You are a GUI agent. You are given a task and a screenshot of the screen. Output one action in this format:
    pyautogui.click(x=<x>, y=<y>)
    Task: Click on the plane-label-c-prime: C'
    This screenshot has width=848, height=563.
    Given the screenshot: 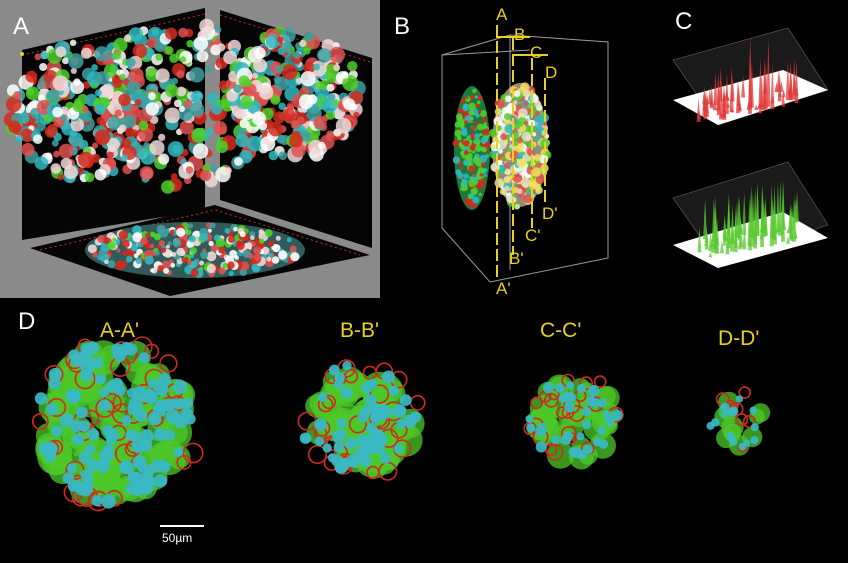 What is the action you would take?
    pyautogui.click(x=533, y=235)
    